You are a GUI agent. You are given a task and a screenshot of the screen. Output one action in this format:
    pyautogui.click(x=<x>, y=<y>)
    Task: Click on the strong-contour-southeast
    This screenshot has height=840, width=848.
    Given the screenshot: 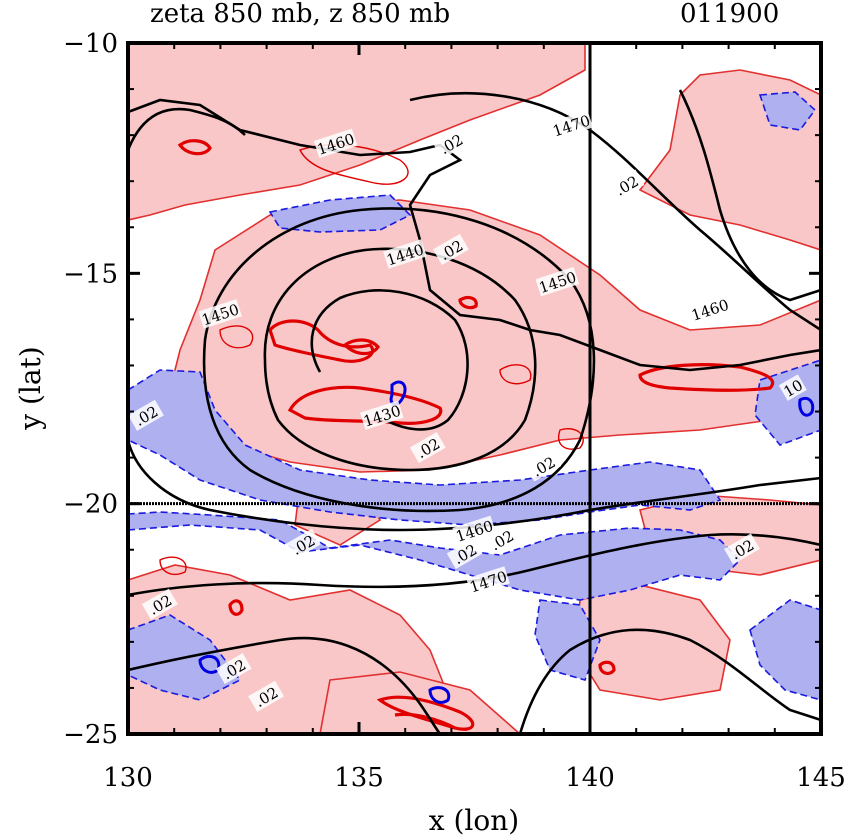 What is the action you would take?
    pyautogui.click(x=607, y=668)
    